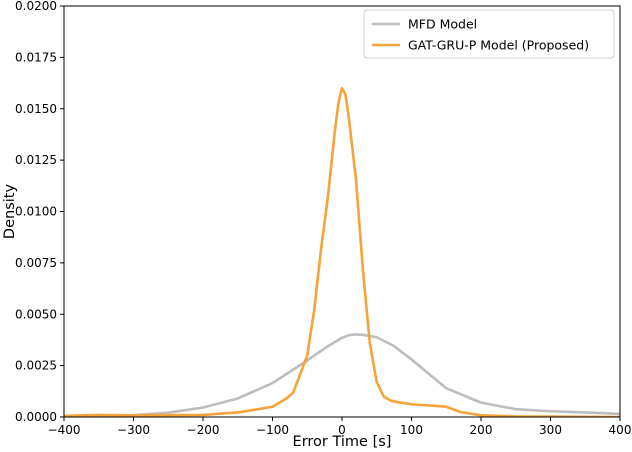  Describe the element at coordinates (64, 430) in the screenshot. I see `x-tick-label: −400` at that location.